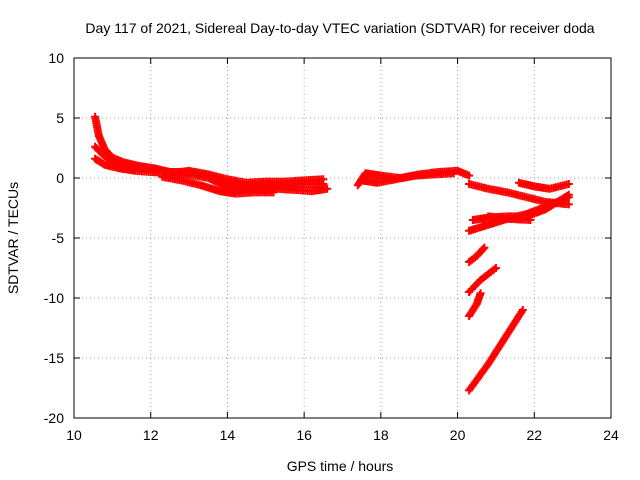  Describe the element at coordinates (74, 435) in the screenshot. I see `x-tick-label: 10` at that location.